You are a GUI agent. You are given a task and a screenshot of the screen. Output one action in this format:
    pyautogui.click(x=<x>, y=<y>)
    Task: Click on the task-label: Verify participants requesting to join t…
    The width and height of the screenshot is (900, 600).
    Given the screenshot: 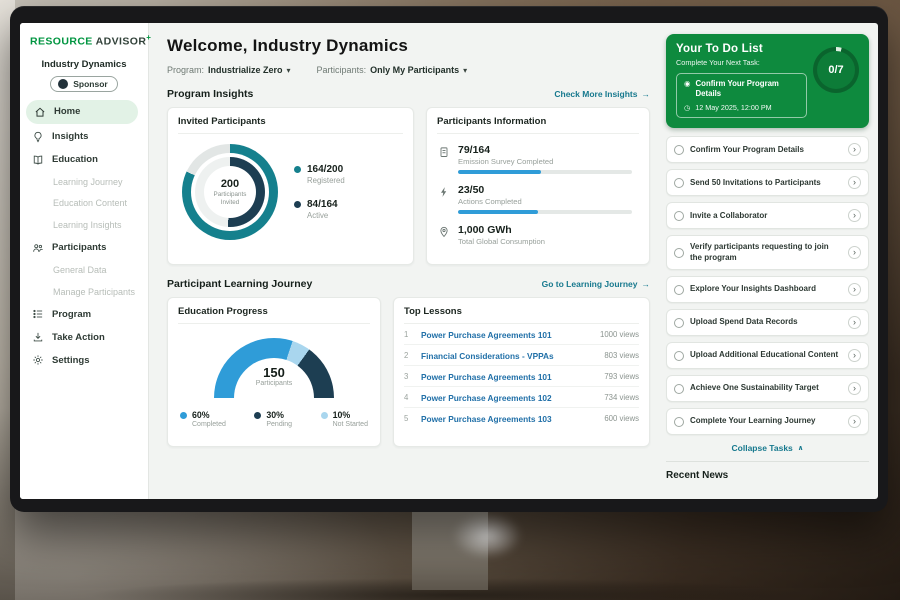 What is the action you would take?
    pyautogui.click(x=759, y=252)
    